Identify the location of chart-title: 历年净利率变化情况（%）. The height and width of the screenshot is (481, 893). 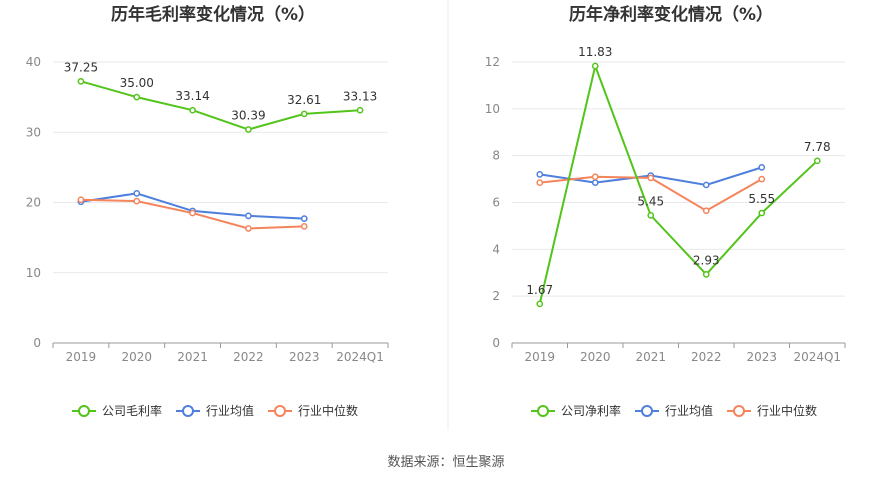
(671, 14).